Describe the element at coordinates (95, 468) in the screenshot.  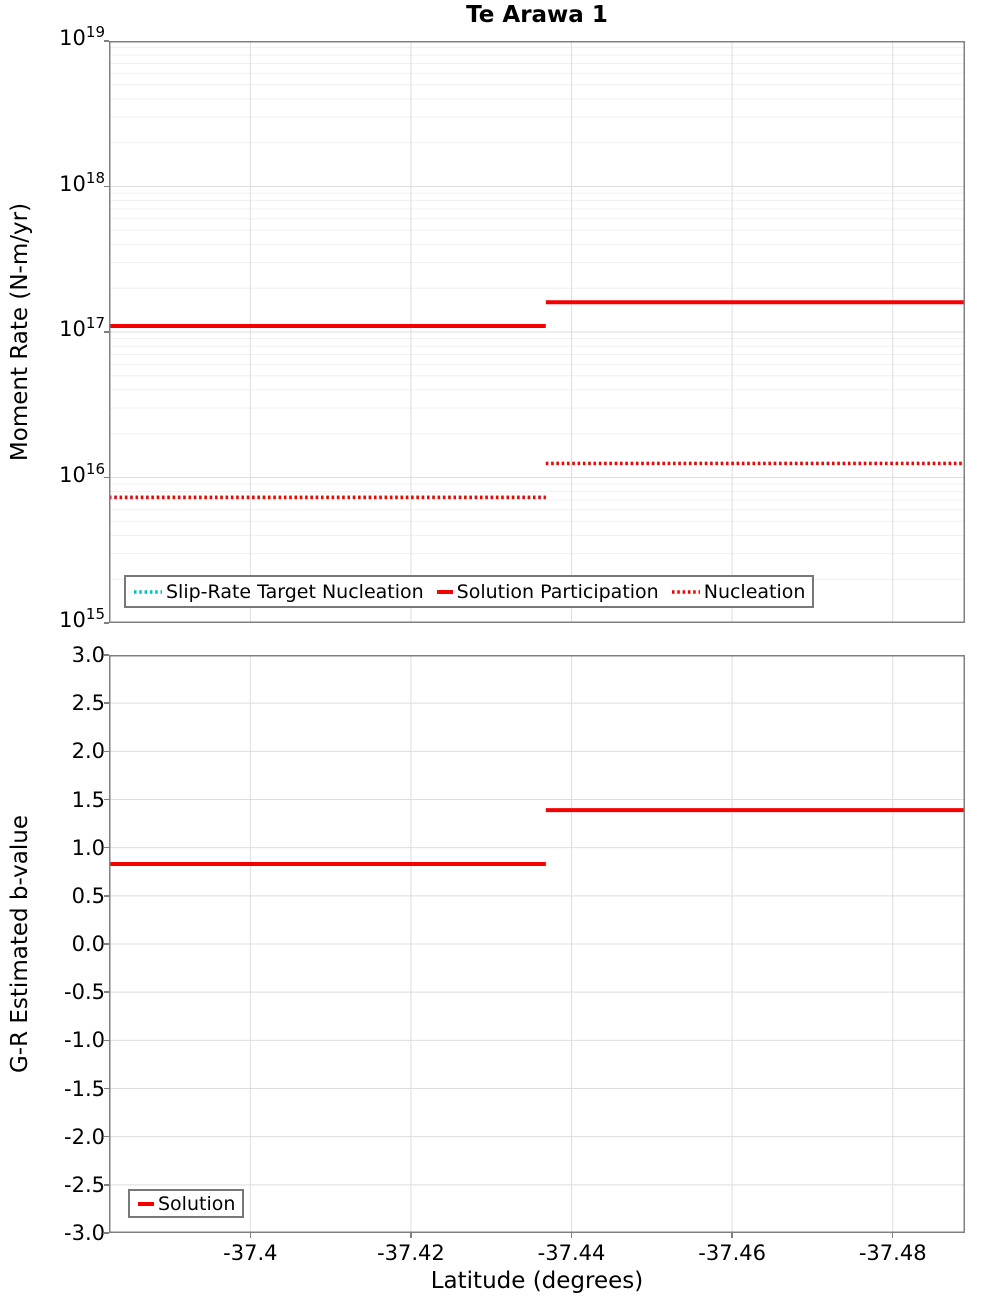
I see `tick-exponent: 16` at that location.